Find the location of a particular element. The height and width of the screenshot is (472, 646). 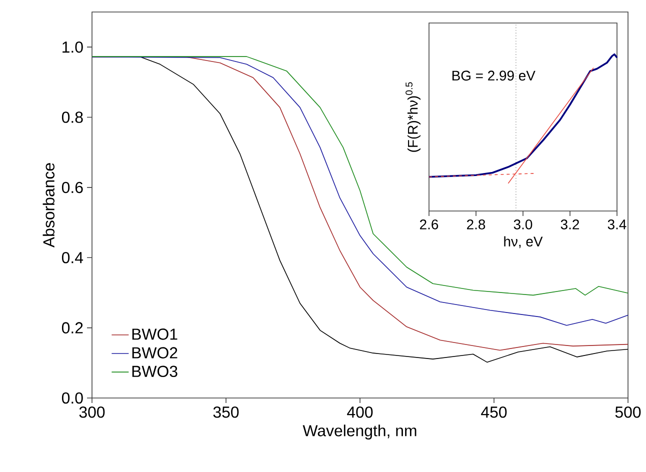

y-tick-label: 0.4 is located at coordinates (73, 258).